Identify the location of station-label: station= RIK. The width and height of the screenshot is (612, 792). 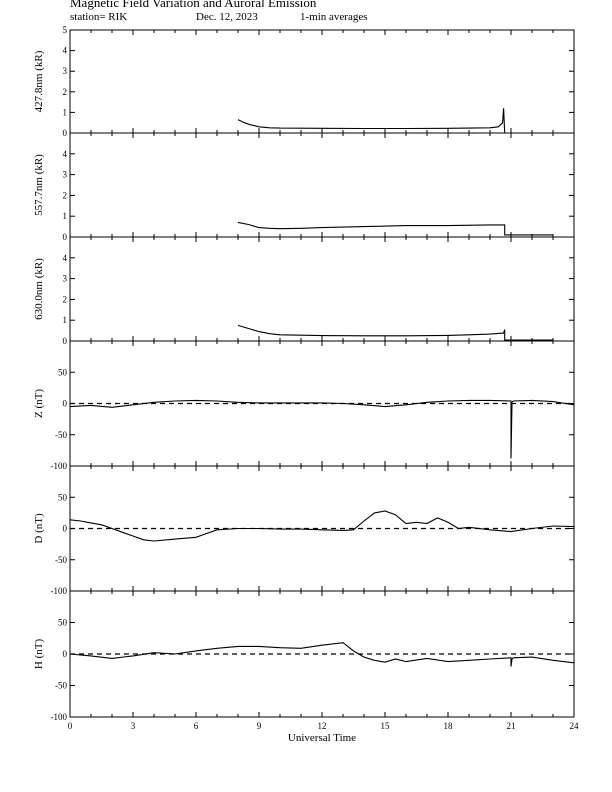
(99, 17).